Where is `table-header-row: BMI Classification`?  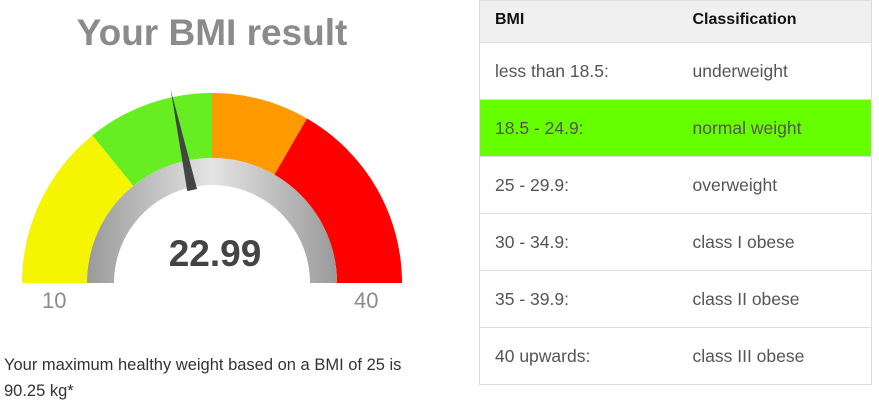 table-header-row: BMI Classification is located at coordinates (675, 21).